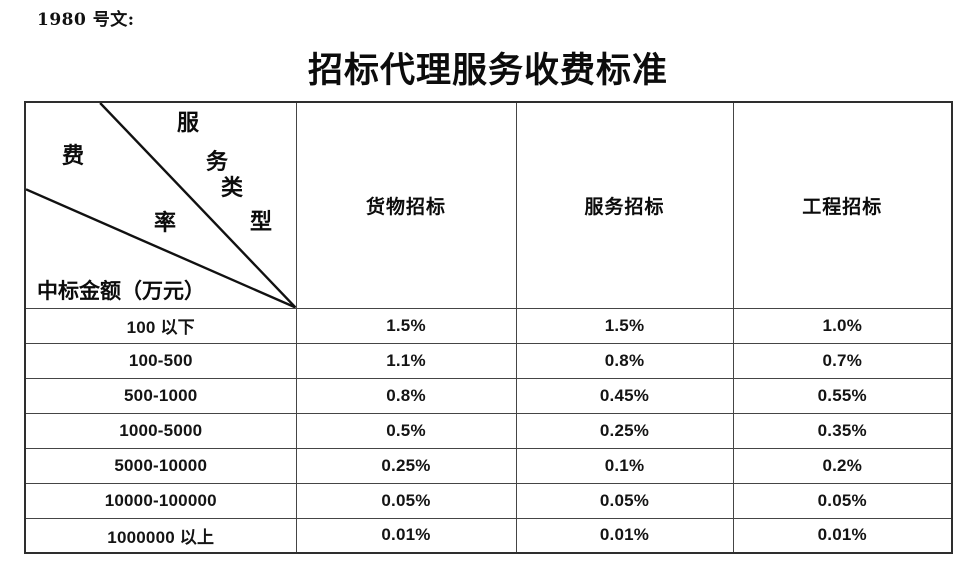 The width and height of the screenshot is (976, 581). Describe the element at coordinates (406, 465) in the screenshot. I see `goods-rate-cell: 0.25%` at that location.